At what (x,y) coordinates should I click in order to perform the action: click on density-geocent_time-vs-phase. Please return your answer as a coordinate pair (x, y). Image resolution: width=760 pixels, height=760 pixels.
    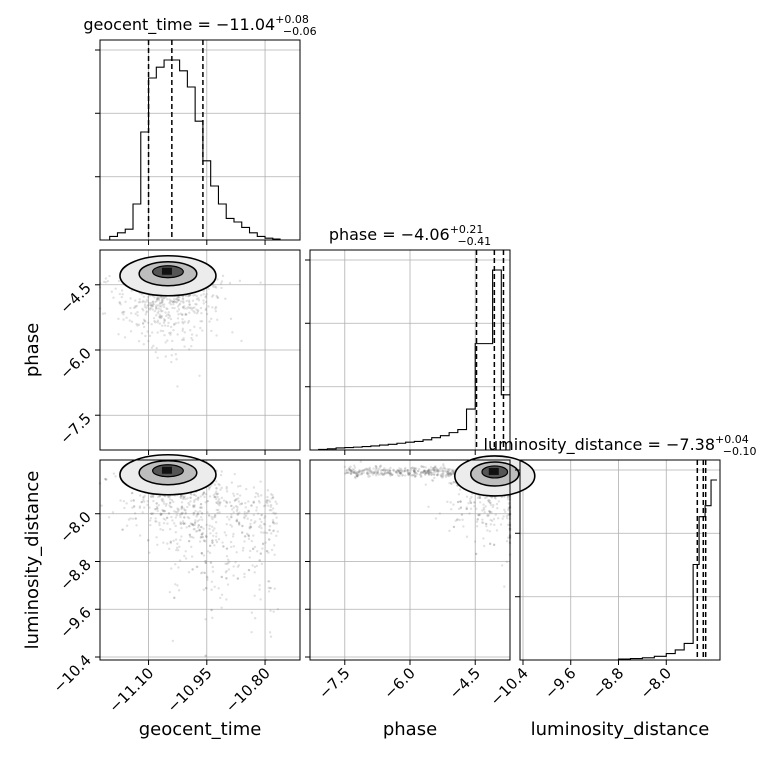
    Looking at the image, I should click on (168, 275).